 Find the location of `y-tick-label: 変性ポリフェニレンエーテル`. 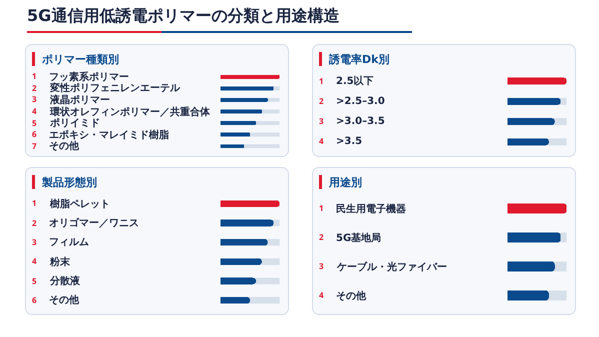

y-tick-label: 変性ポリフェニレンエーテル is located at coordinates (115, 88).